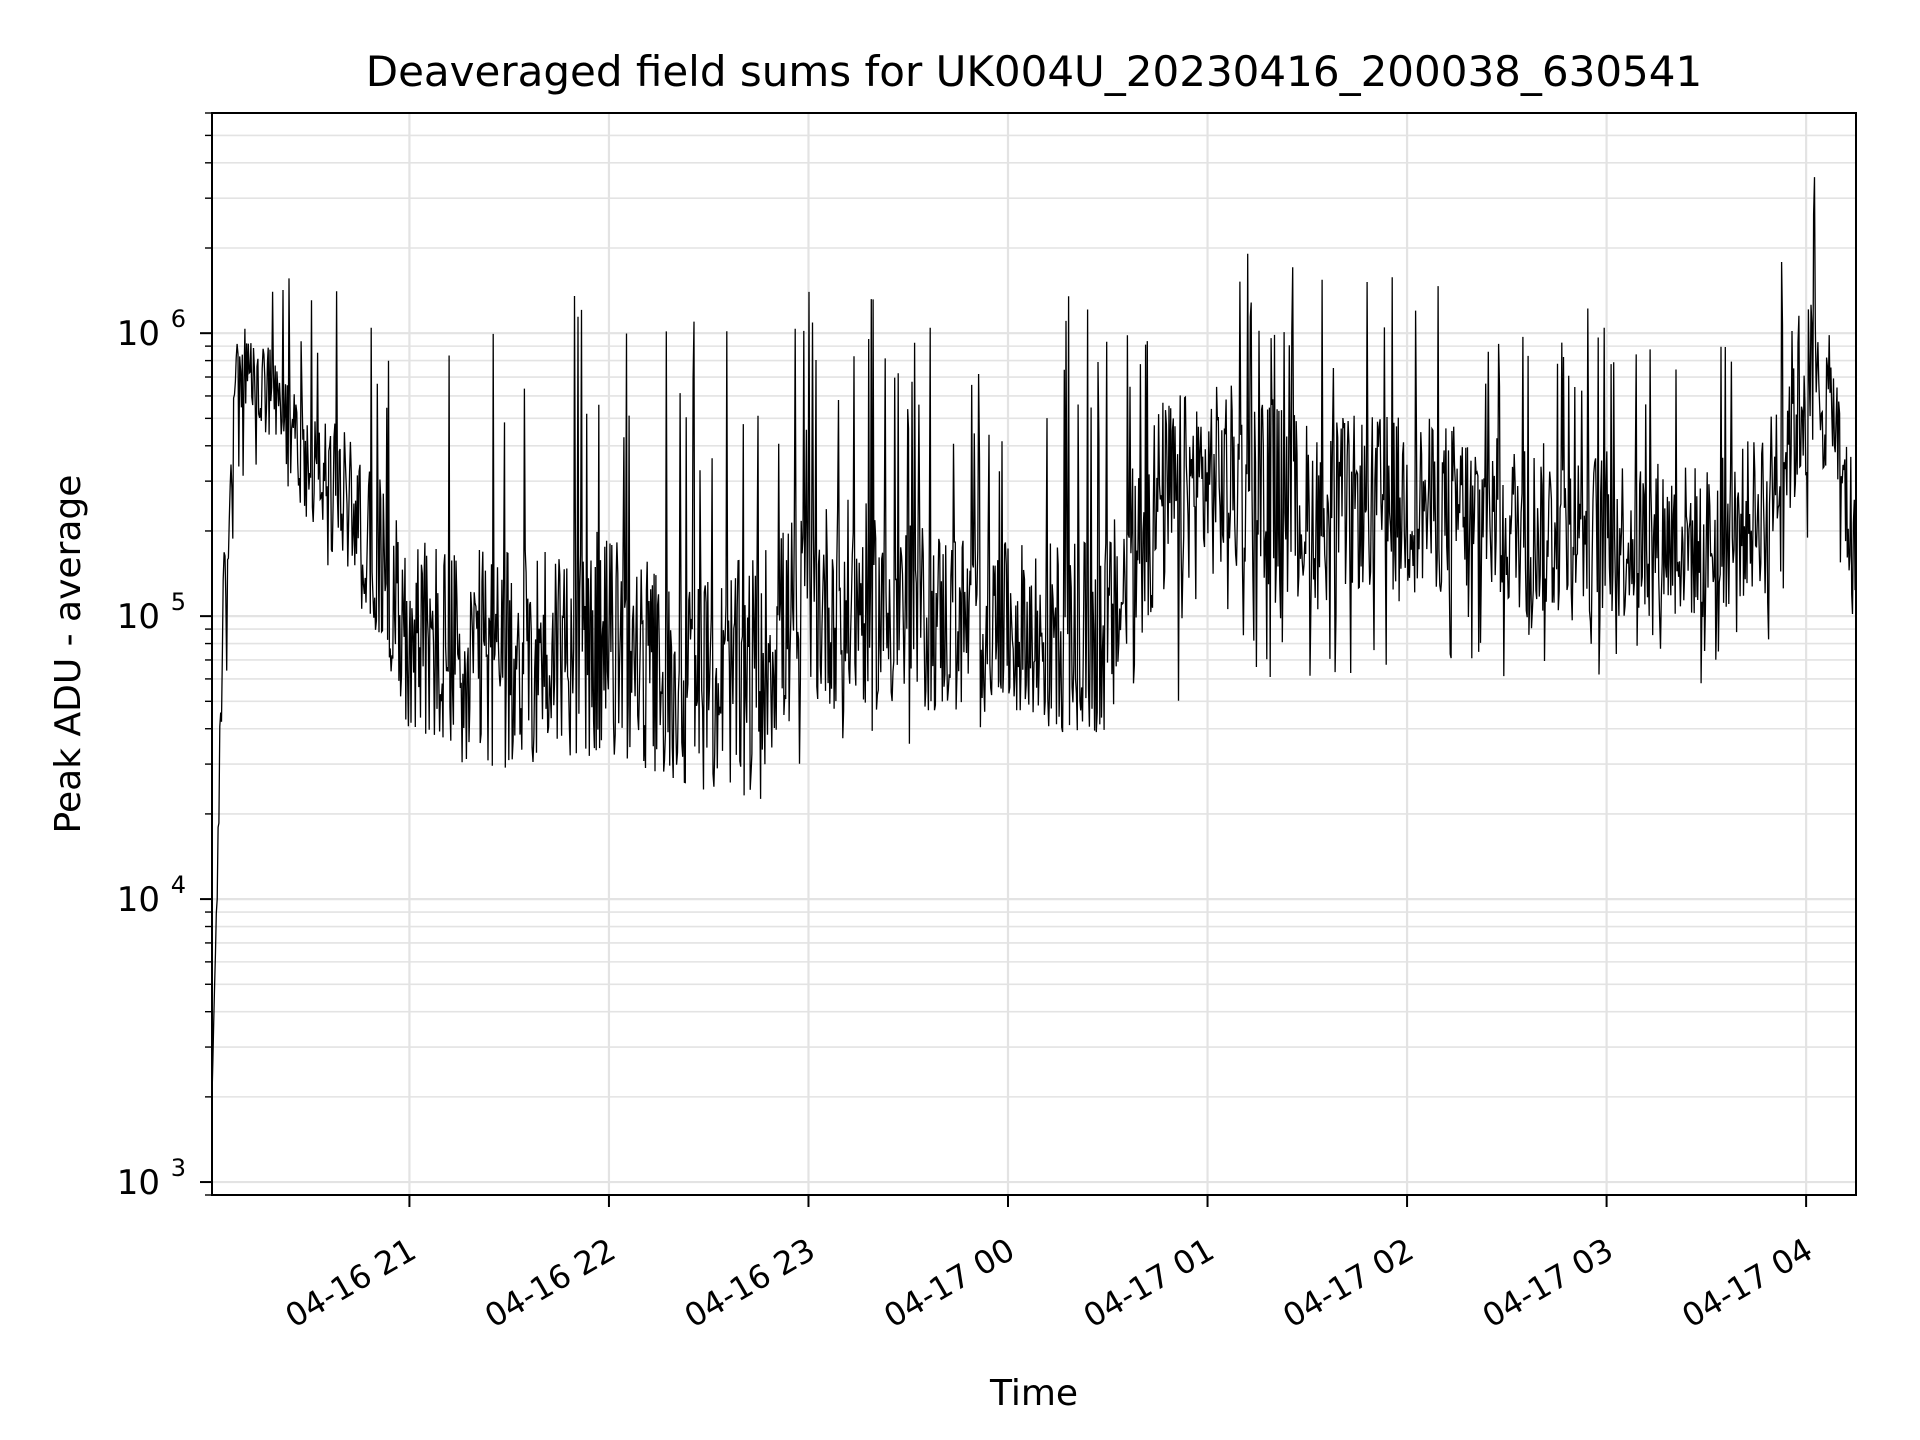 The height and width of the screenshot is (1440, 1920). Describe the element at coordinates (68, 654) in the screenshot. I see `y-axis-label: Peak ADU - average` at that location.